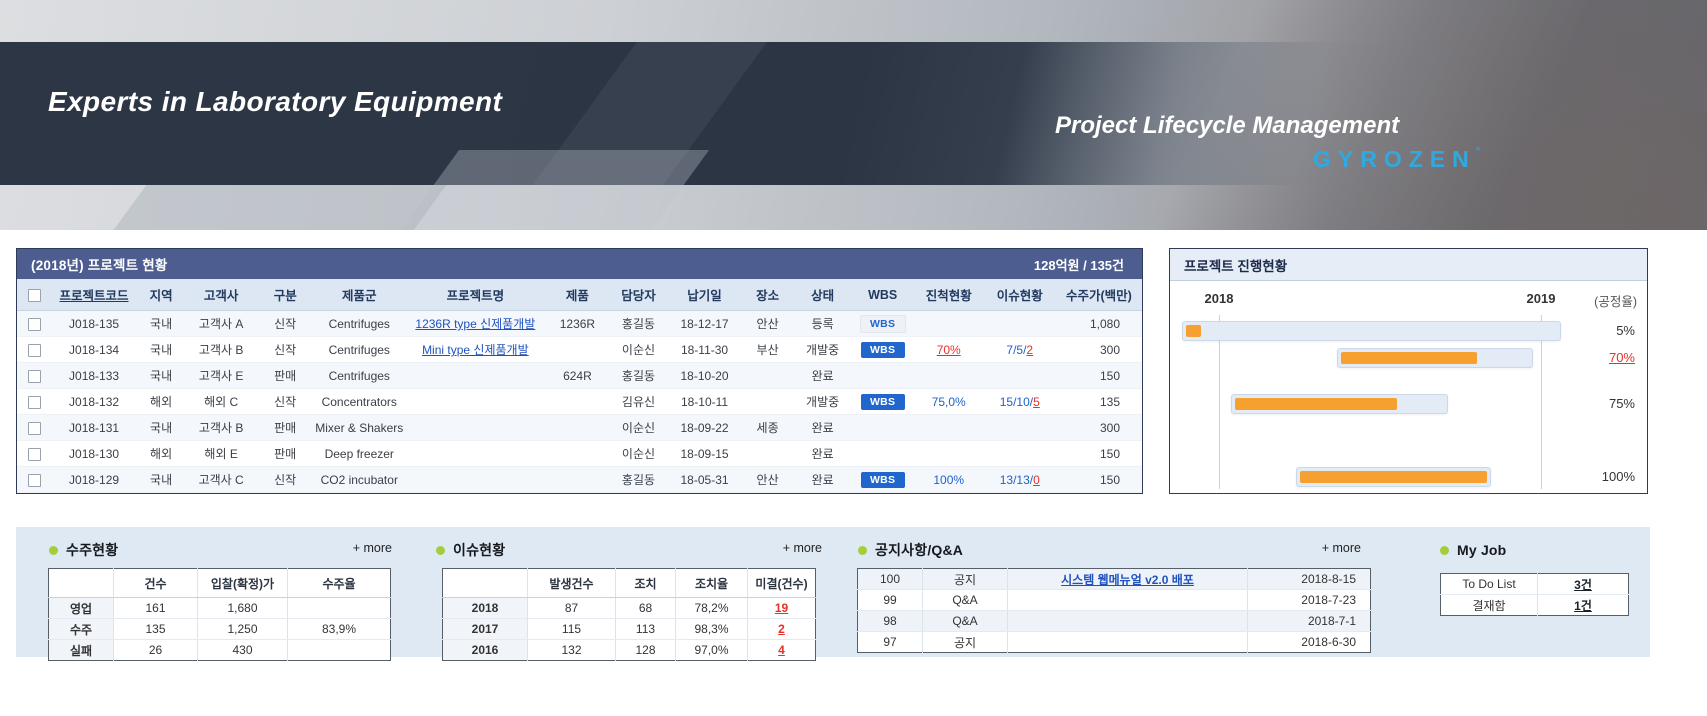  I want to click on col-family: 제품군, so click(359, 295).